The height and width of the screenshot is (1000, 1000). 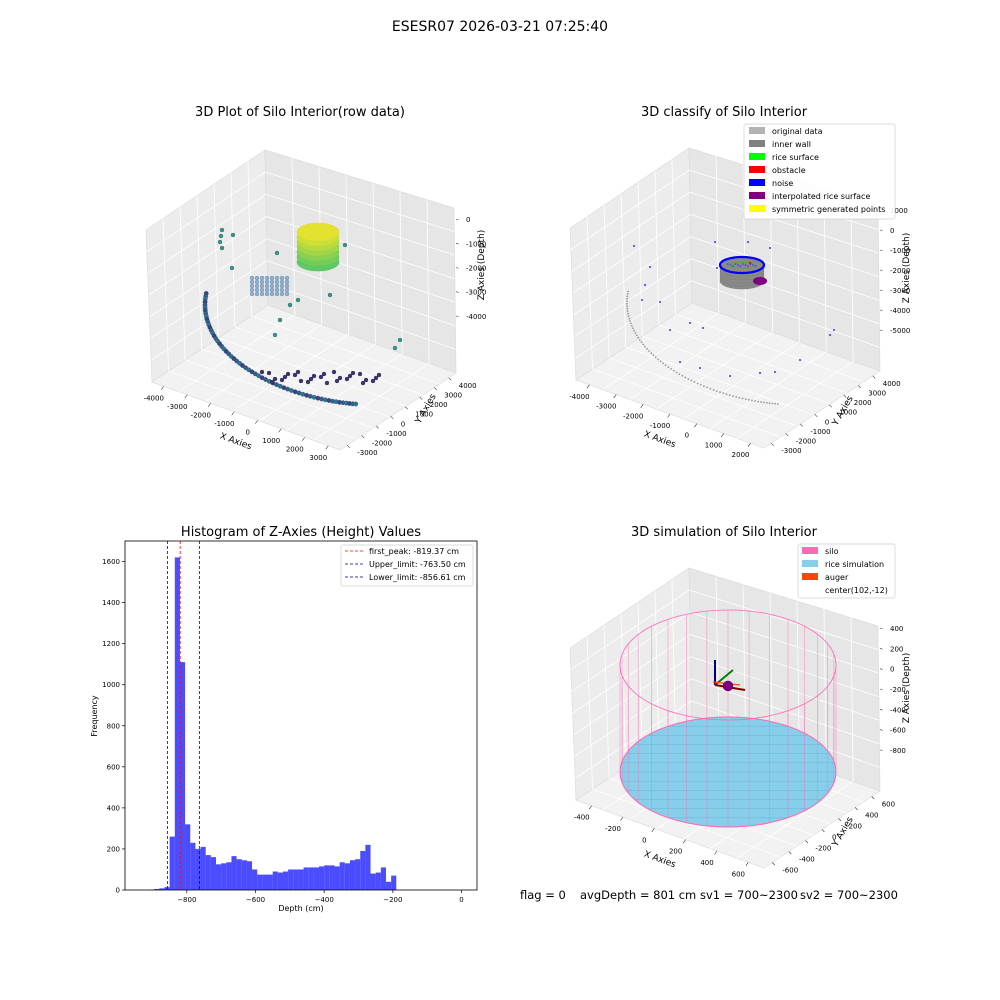 What do you see at coordinates (113, 726) in the screenshot?
I see `histogram-y-tick-label: 800` at bounding box center [113, 726].